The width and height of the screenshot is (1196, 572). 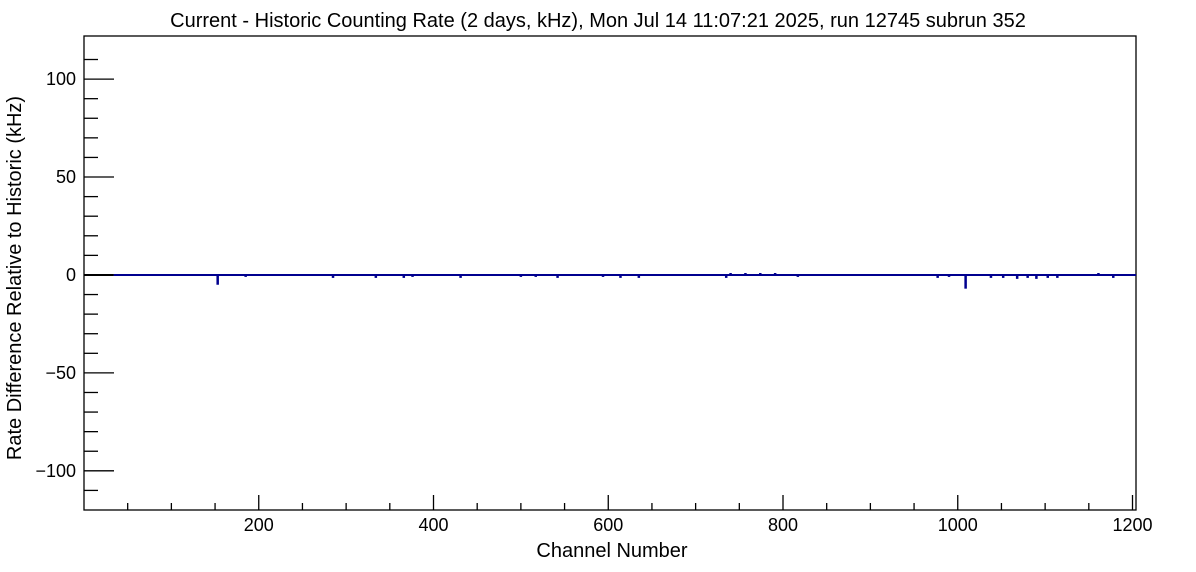 What do you see at coordinates (608, 525) in the screenshot?
I see `x-tick-label: 600` at bounding box center [608, 525].